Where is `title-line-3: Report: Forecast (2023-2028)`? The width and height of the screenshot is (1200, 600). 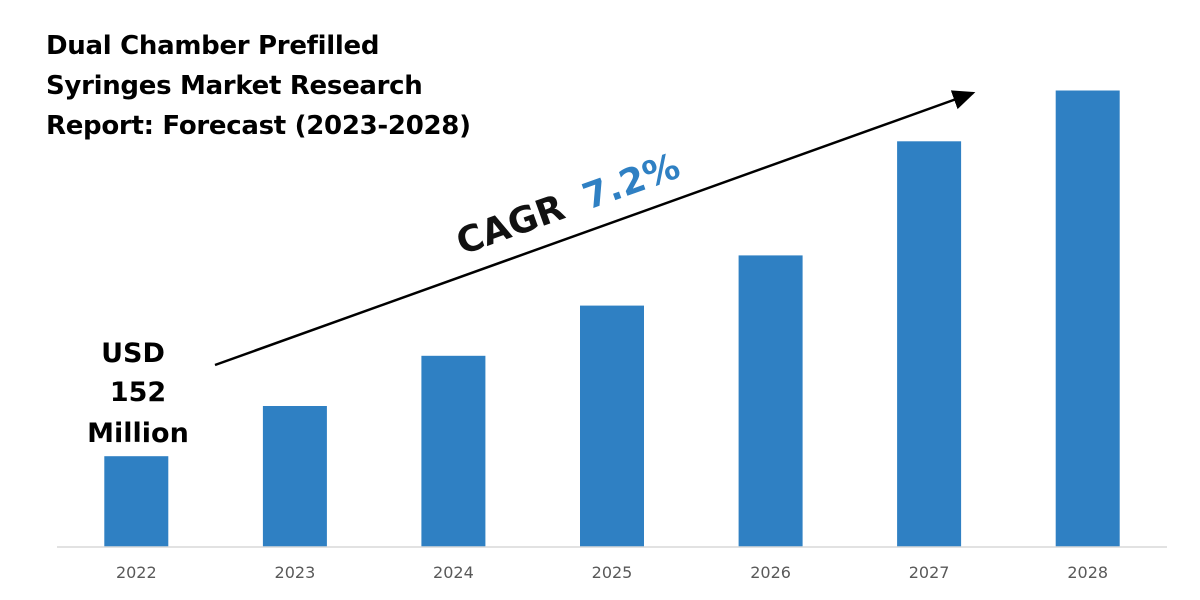 title-line-3: Report: Forecast (2023-2028) is located at coordinates (258, 126).